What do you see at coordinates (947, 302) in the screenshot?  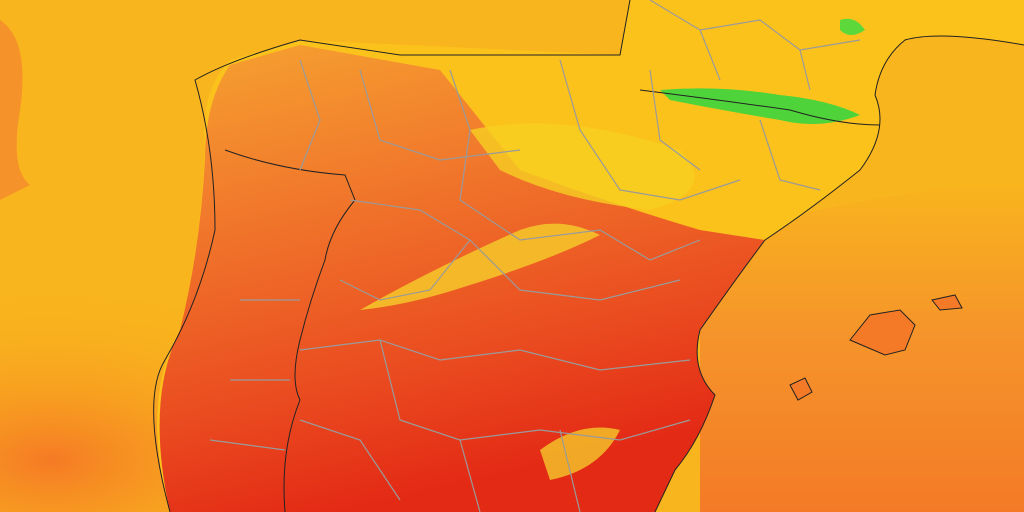 I see `menorca` at bounding box center [947, 302].